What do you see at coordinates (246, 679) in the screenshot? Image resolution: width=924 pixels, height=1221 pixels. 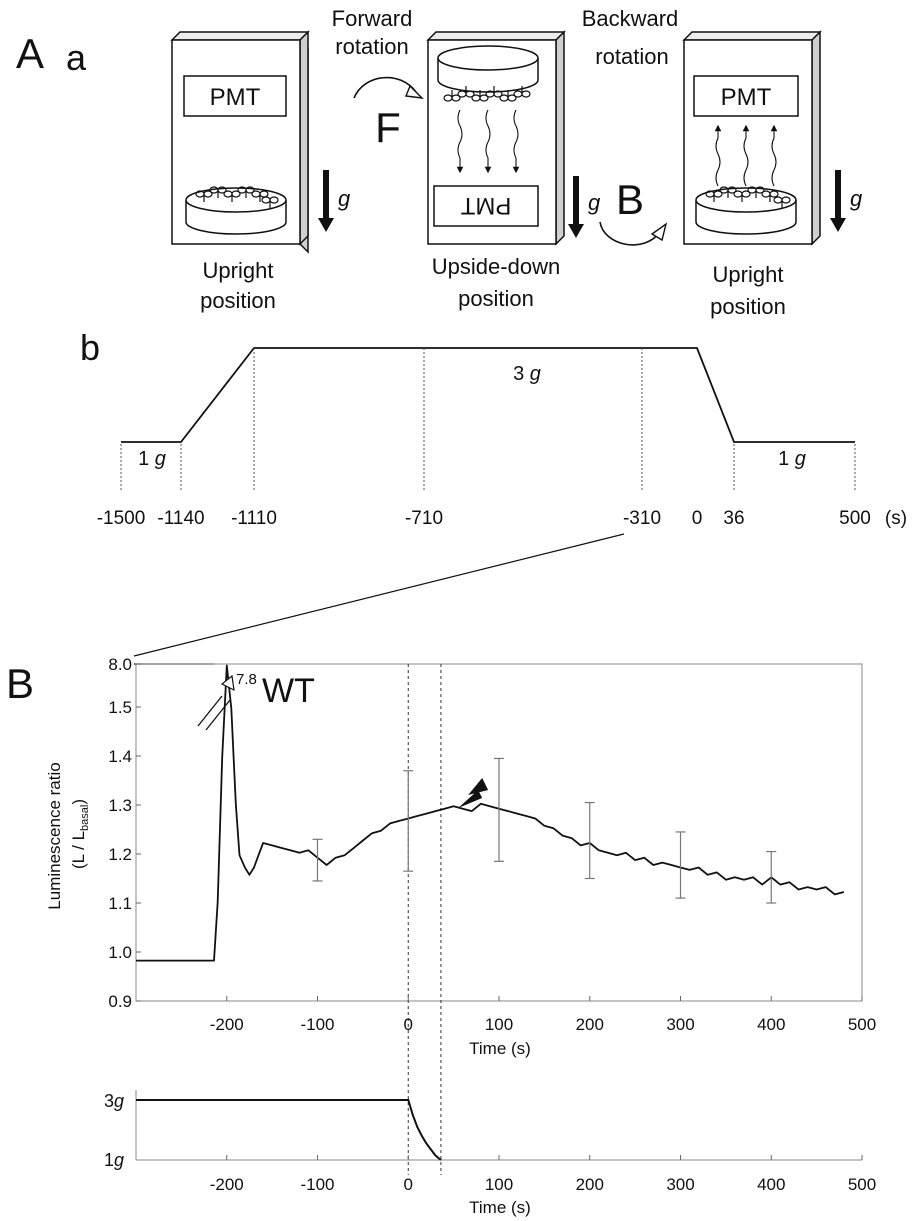 I see `peak-label: 7.8` at bounding box center [246, 679].